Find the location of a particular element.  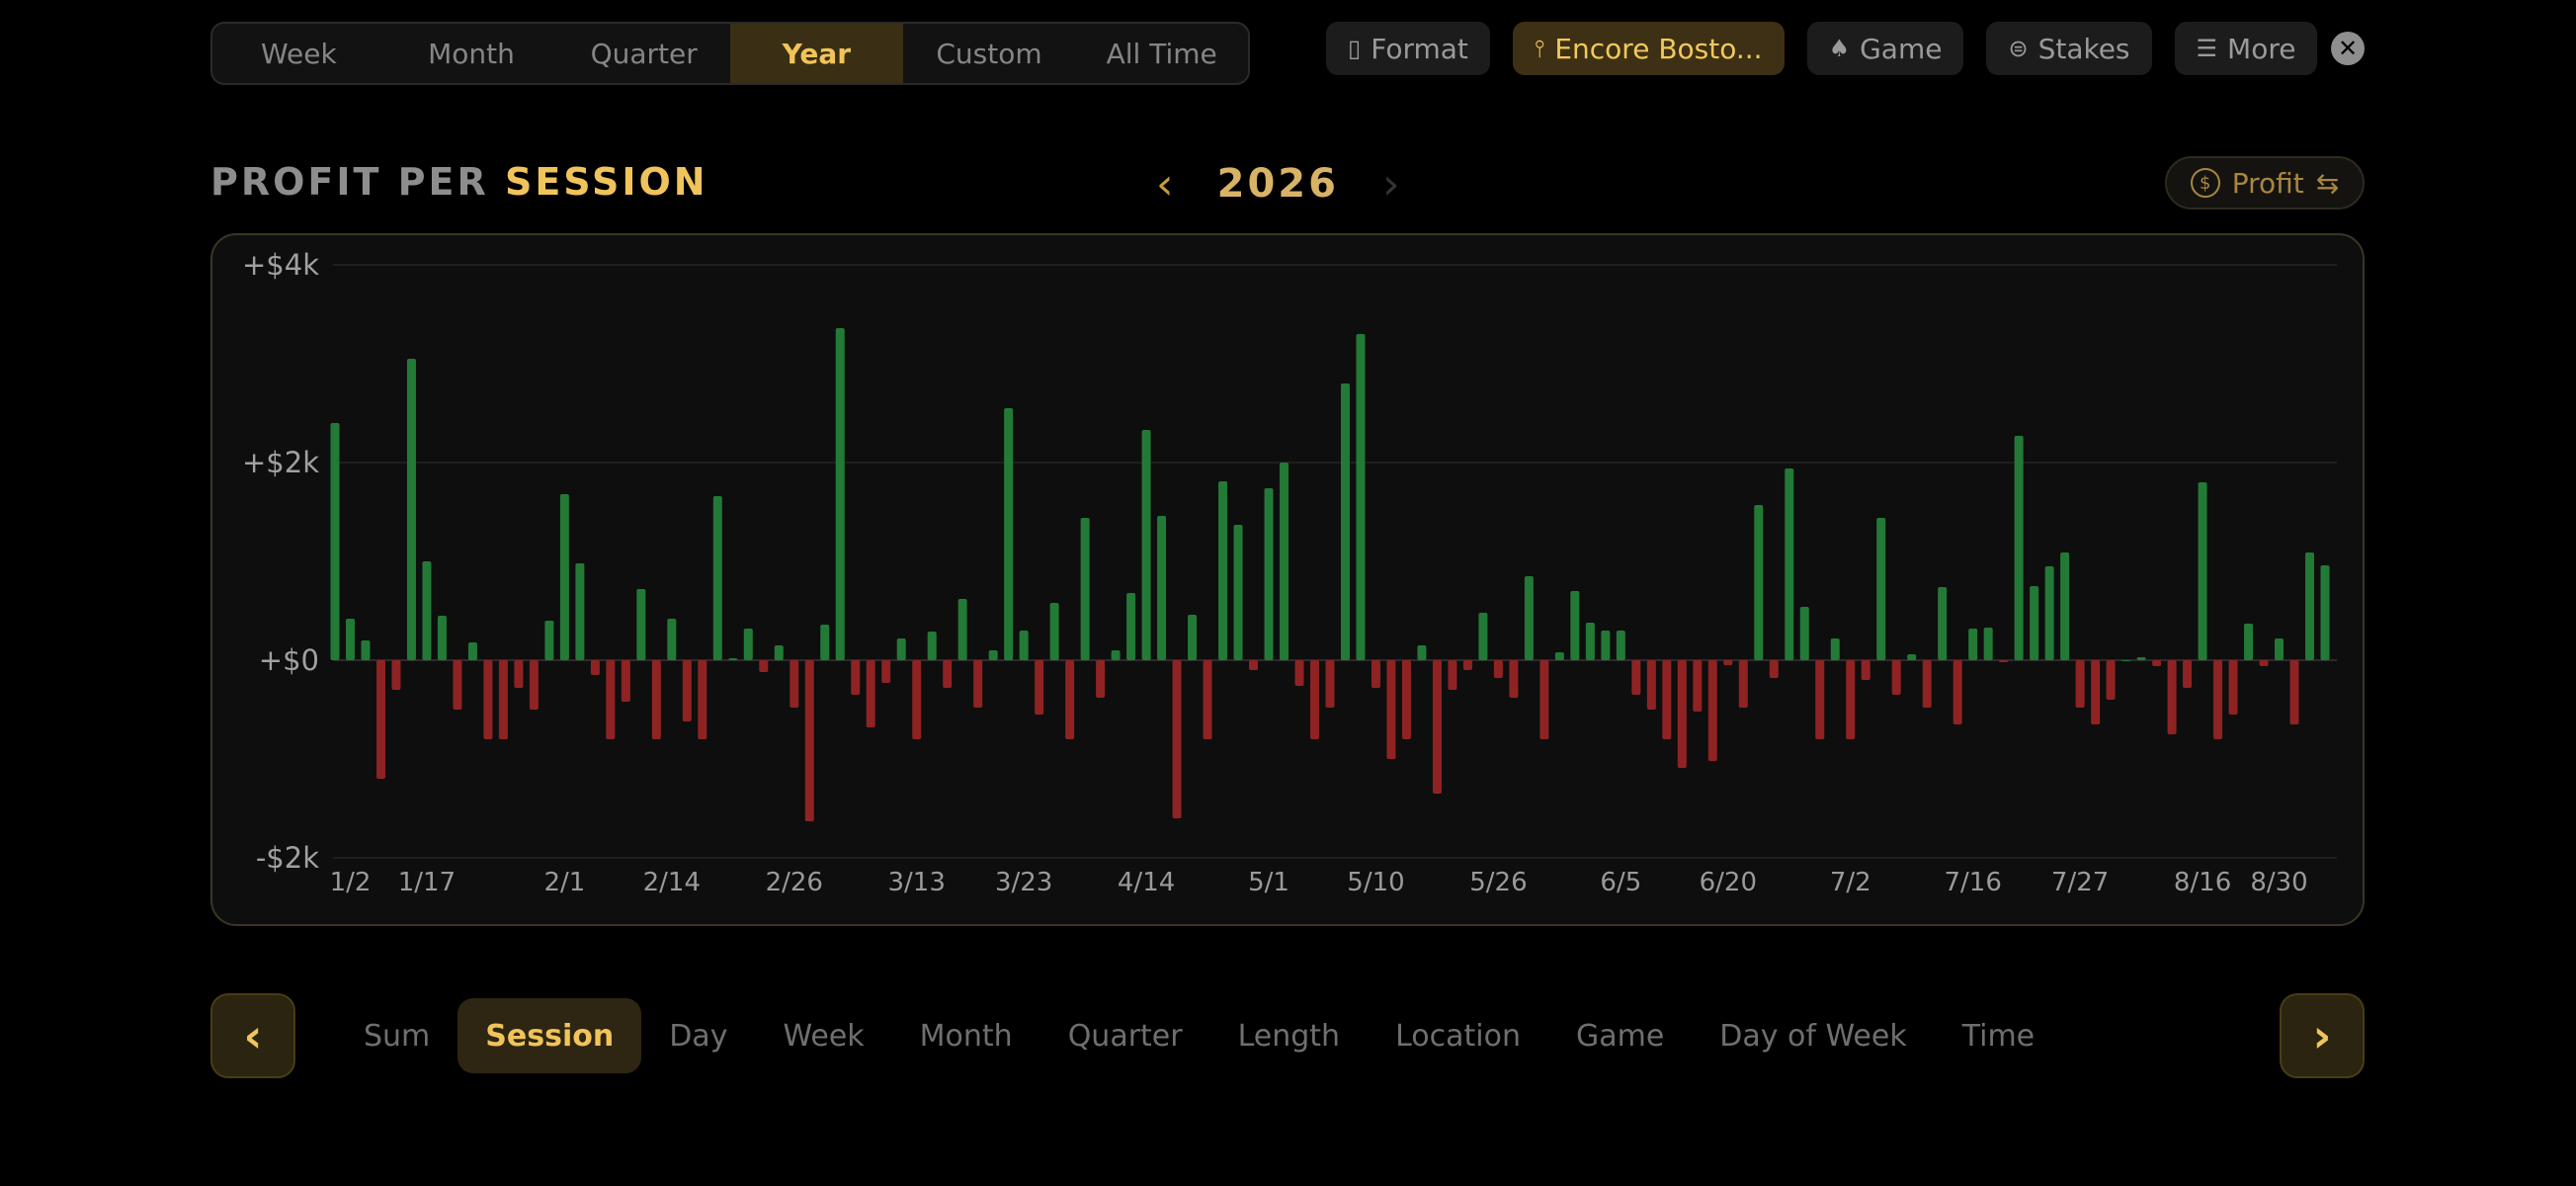

group-quarter: Quarter is located at coordinates (1125, 1036).